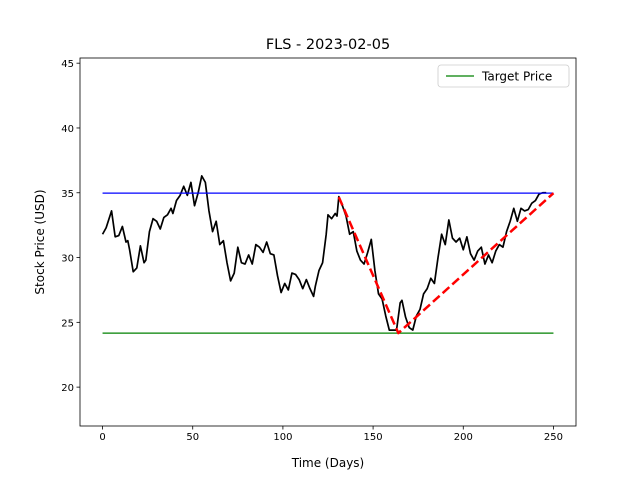  I want to click on x-tick-label: 250, so click(553, 437).